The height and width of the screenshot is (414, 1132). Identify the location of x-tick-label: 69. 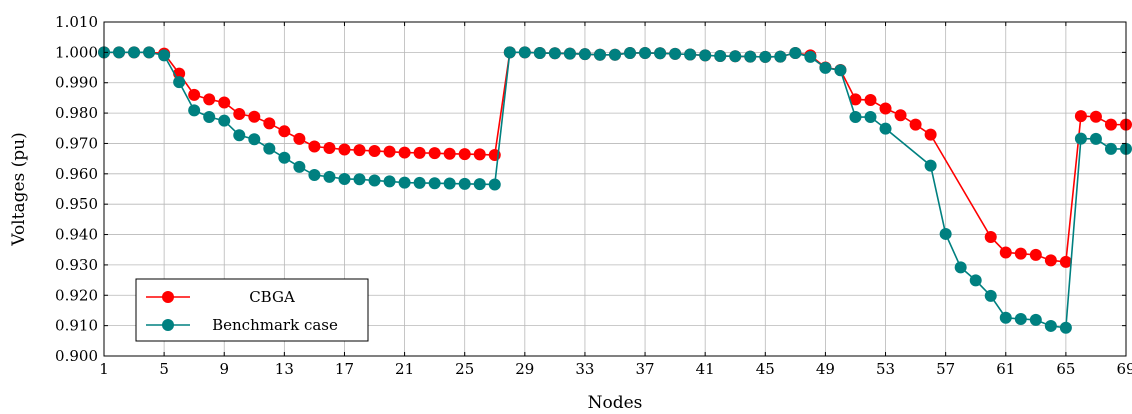
(1124, 369).